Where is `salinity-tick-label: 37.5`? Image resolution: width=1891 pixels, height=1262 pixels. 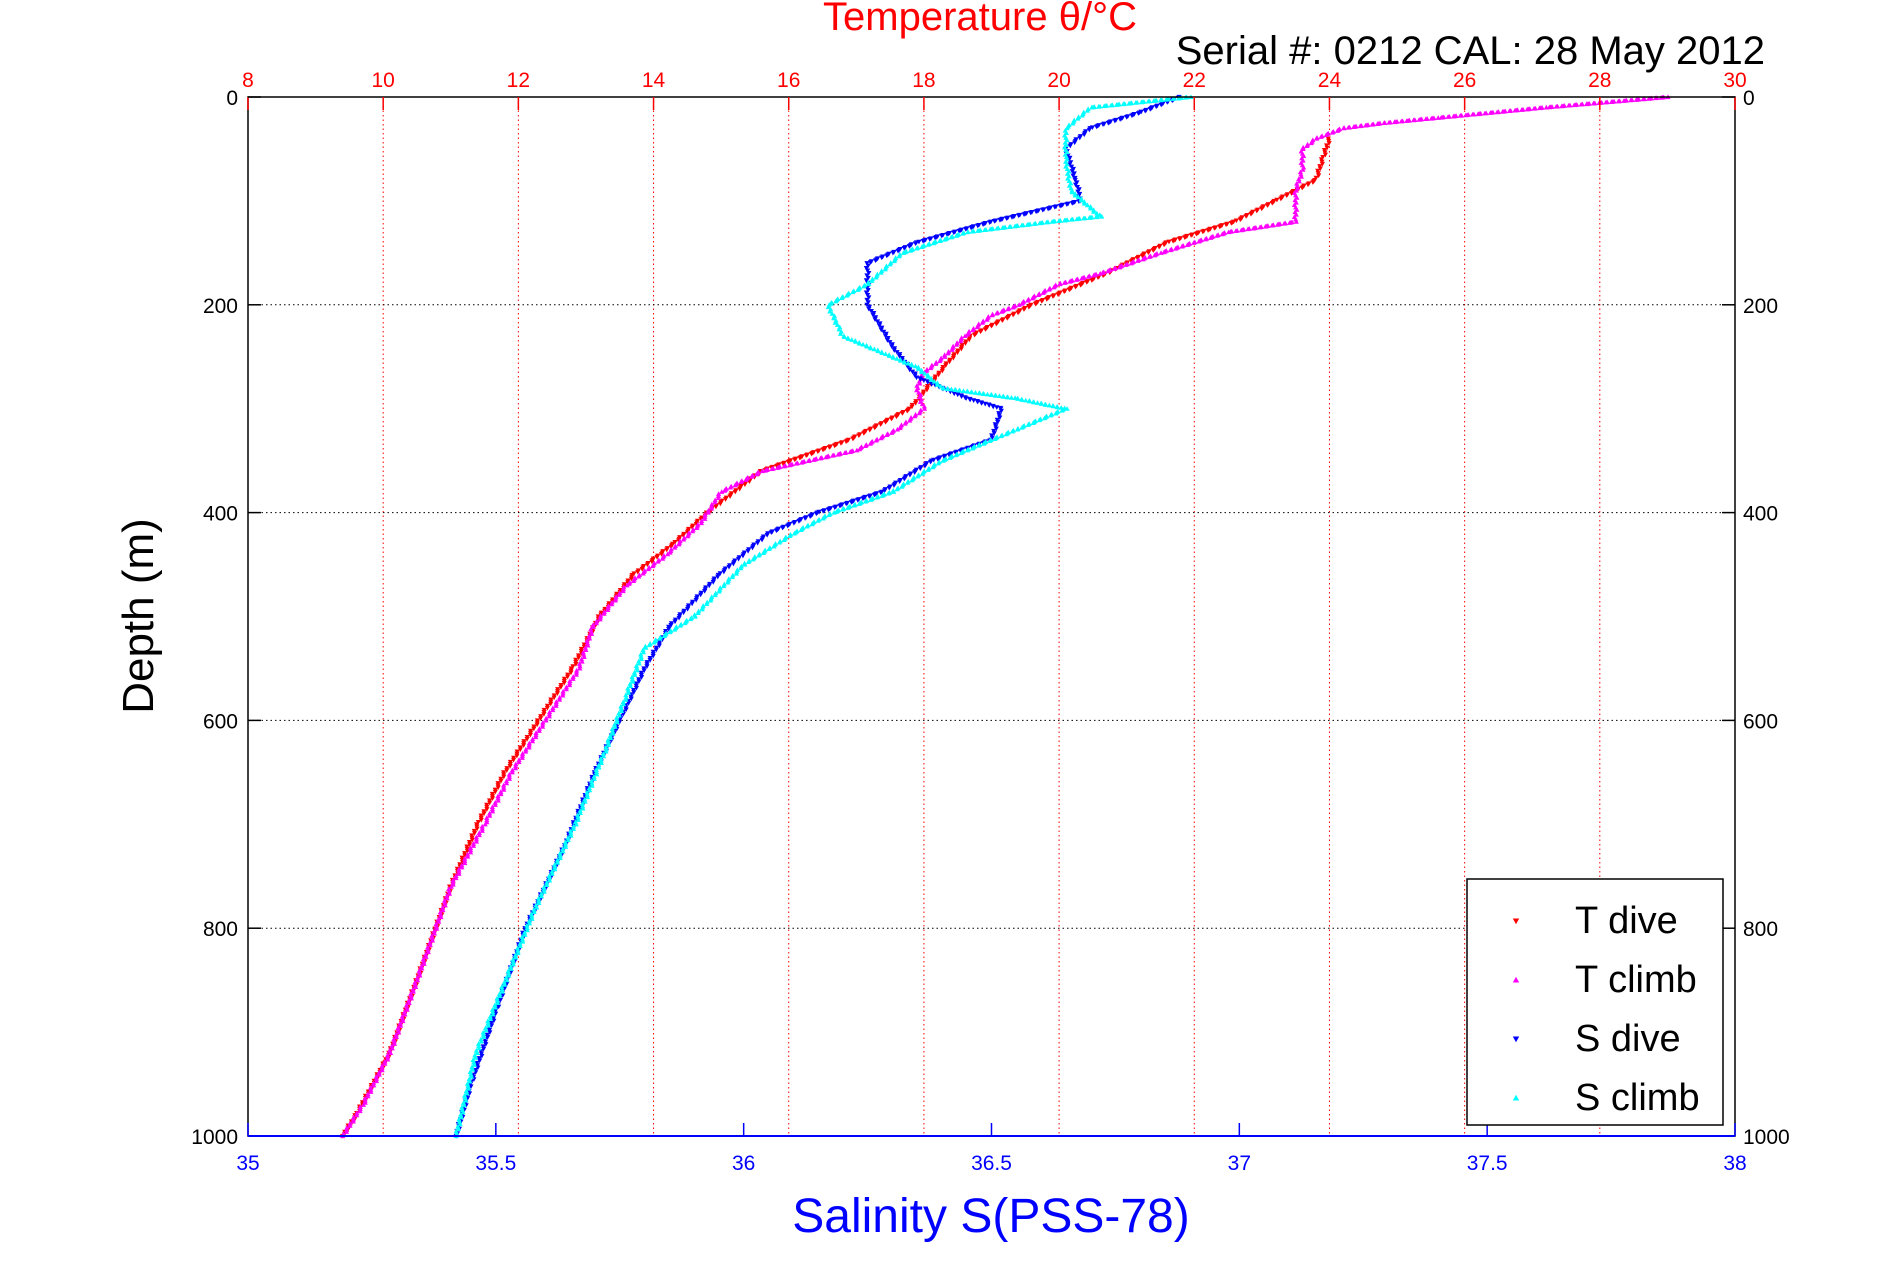
salinity-tick-label: 37.5 is located at coordinates (1487, 1163).